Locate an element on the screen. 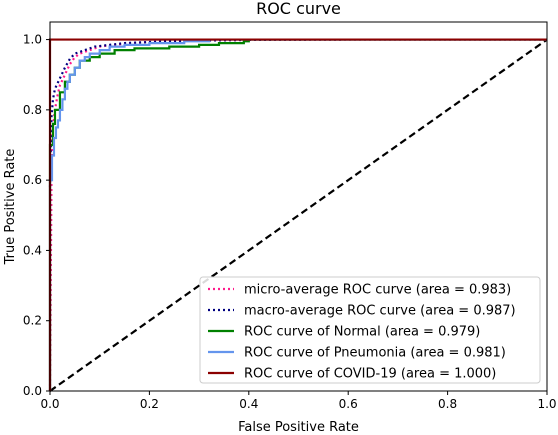 The width and height of the screenshot is (558, 435). legend-label-0: micro-average ROC curve (area = 0.983) is located at coordinates (377, 290).